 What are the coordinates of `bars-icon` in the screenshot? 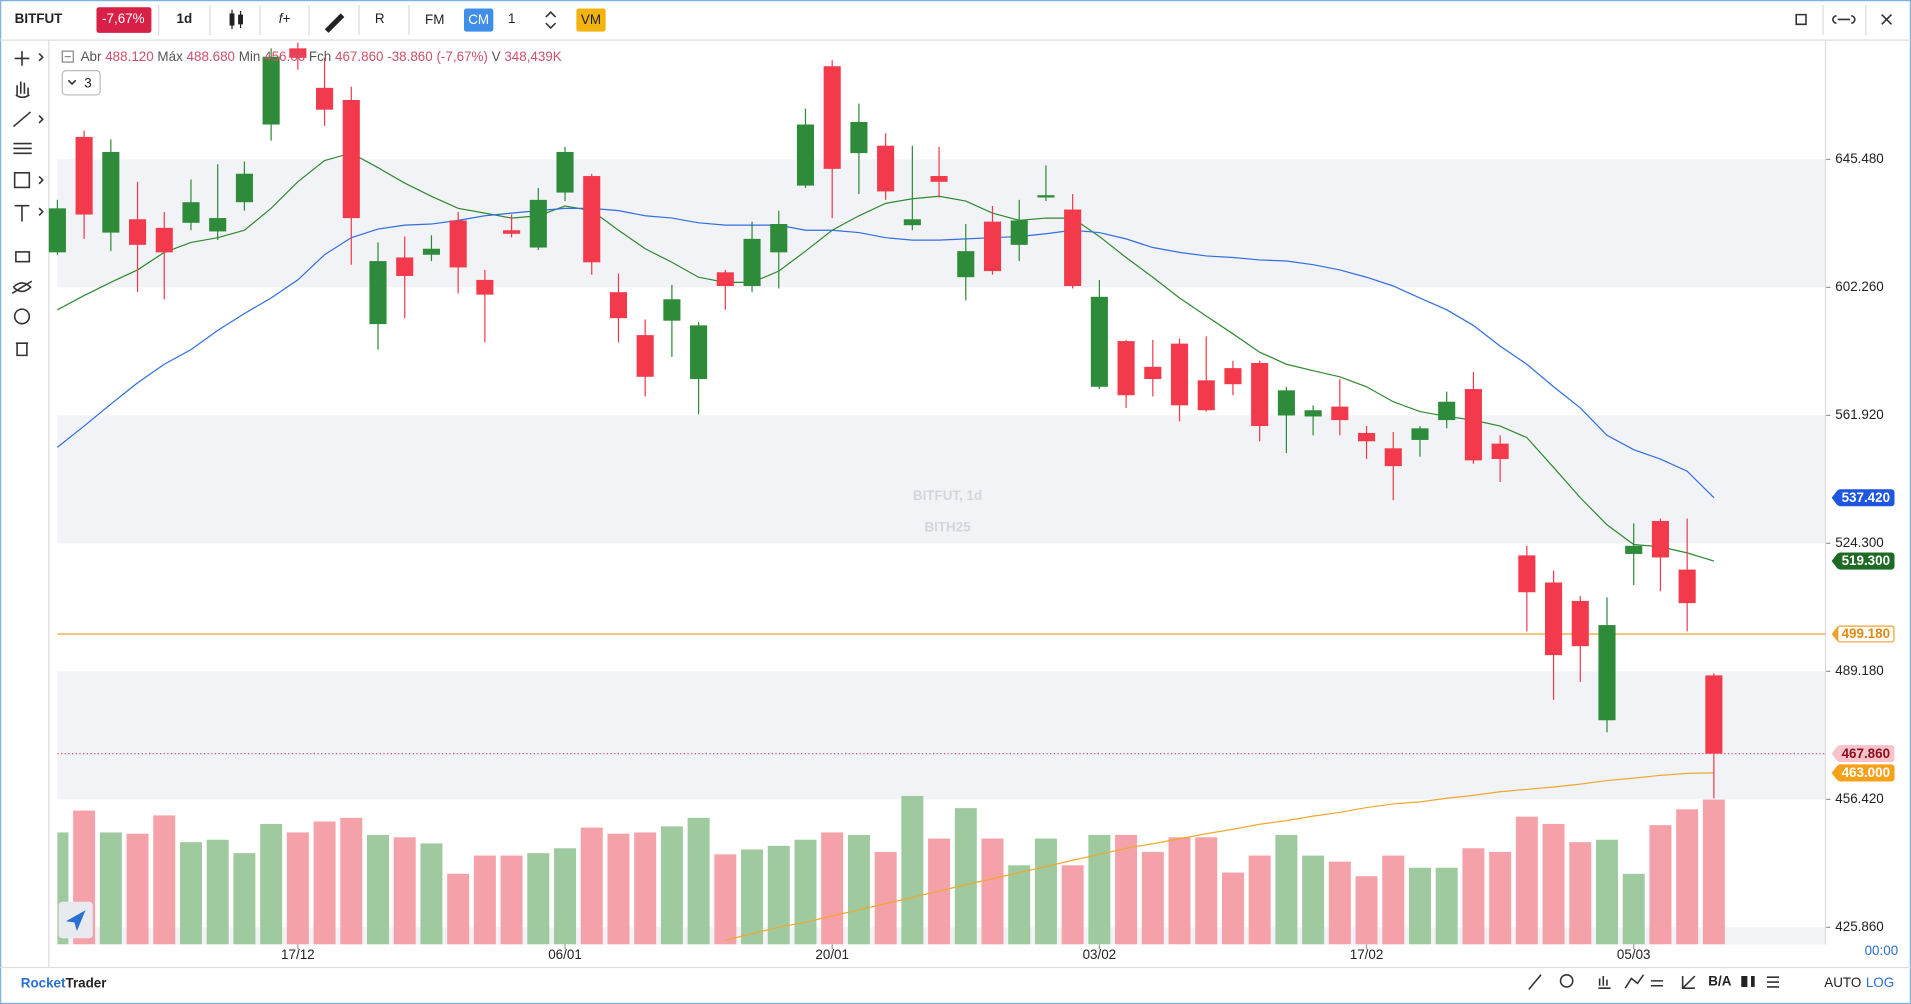 It's located at (1604, 982).